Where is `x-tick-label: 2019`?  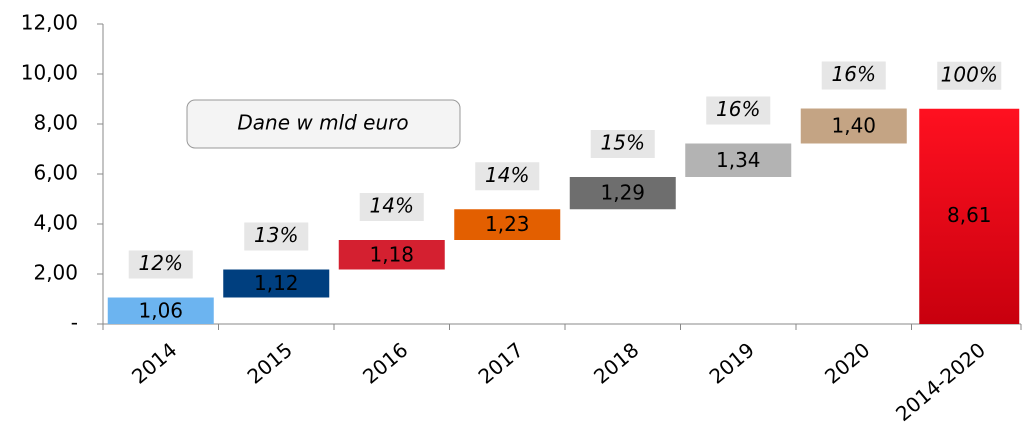 x-tick-label: 2019 is located at coordinates (732, 363).